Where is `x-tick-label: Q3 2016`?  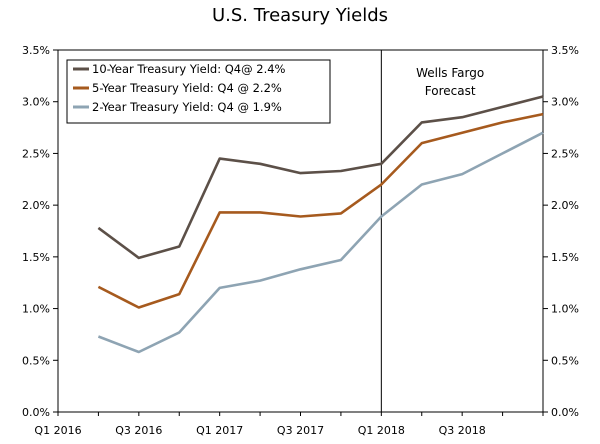
x-tick-label: Q3 2016 is located at coordinates (138, 430).